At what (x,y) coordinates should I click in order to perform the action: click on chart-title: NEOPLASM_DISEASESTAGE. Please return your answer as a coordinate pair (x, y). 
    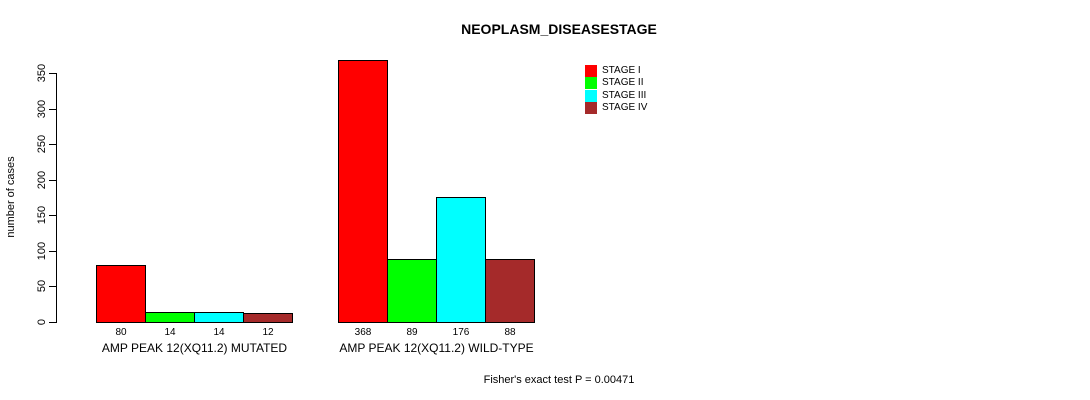
    Looking at the image, I should click on (559, 29).